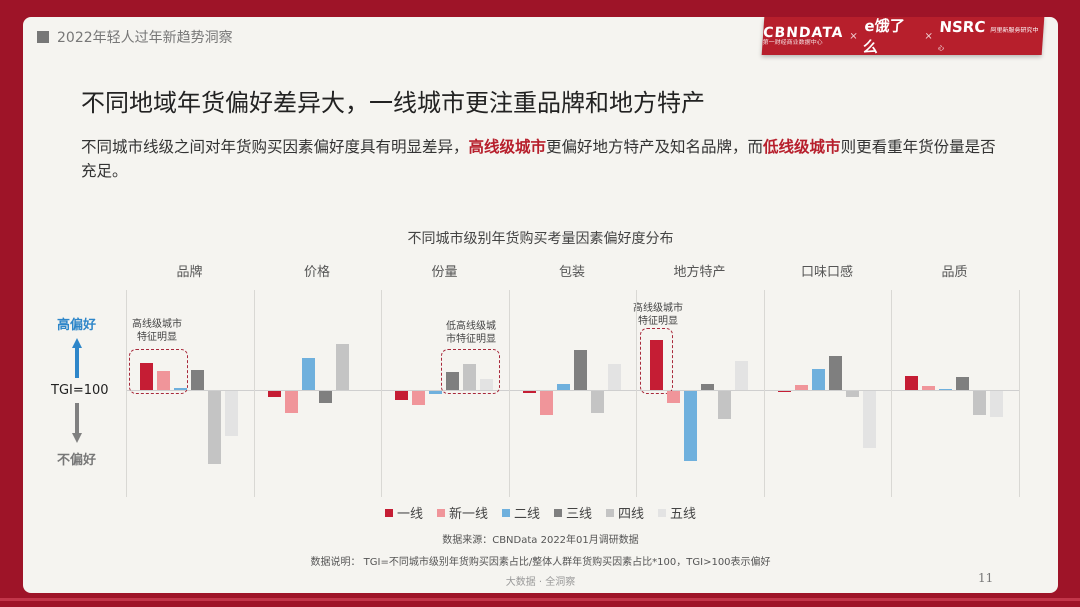 The image size is (1080, 607). Describe the element at coordinates (468, 514) in the screenshot. I see `legend-label: 新一线` at that location.